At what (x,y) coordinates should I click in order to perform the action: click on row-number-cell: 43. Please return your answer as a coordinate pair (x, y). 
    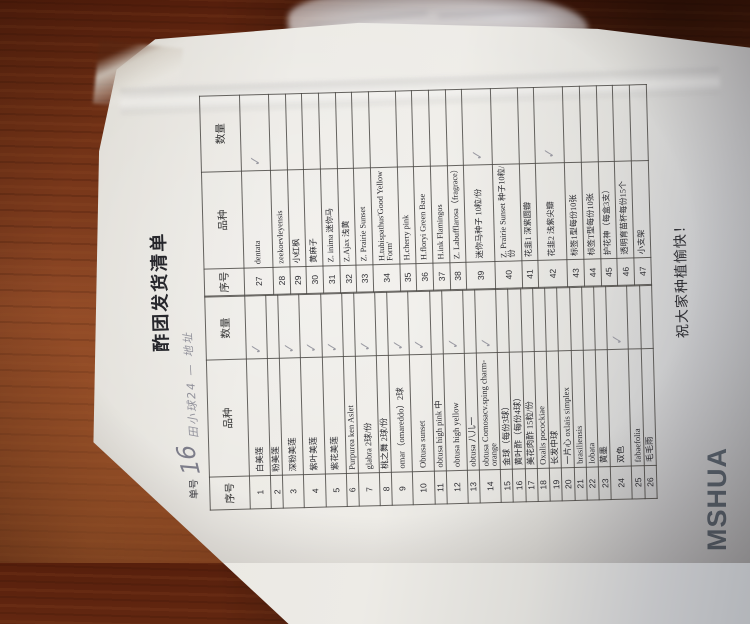
    Looking at the image, I should click on (576, 273).